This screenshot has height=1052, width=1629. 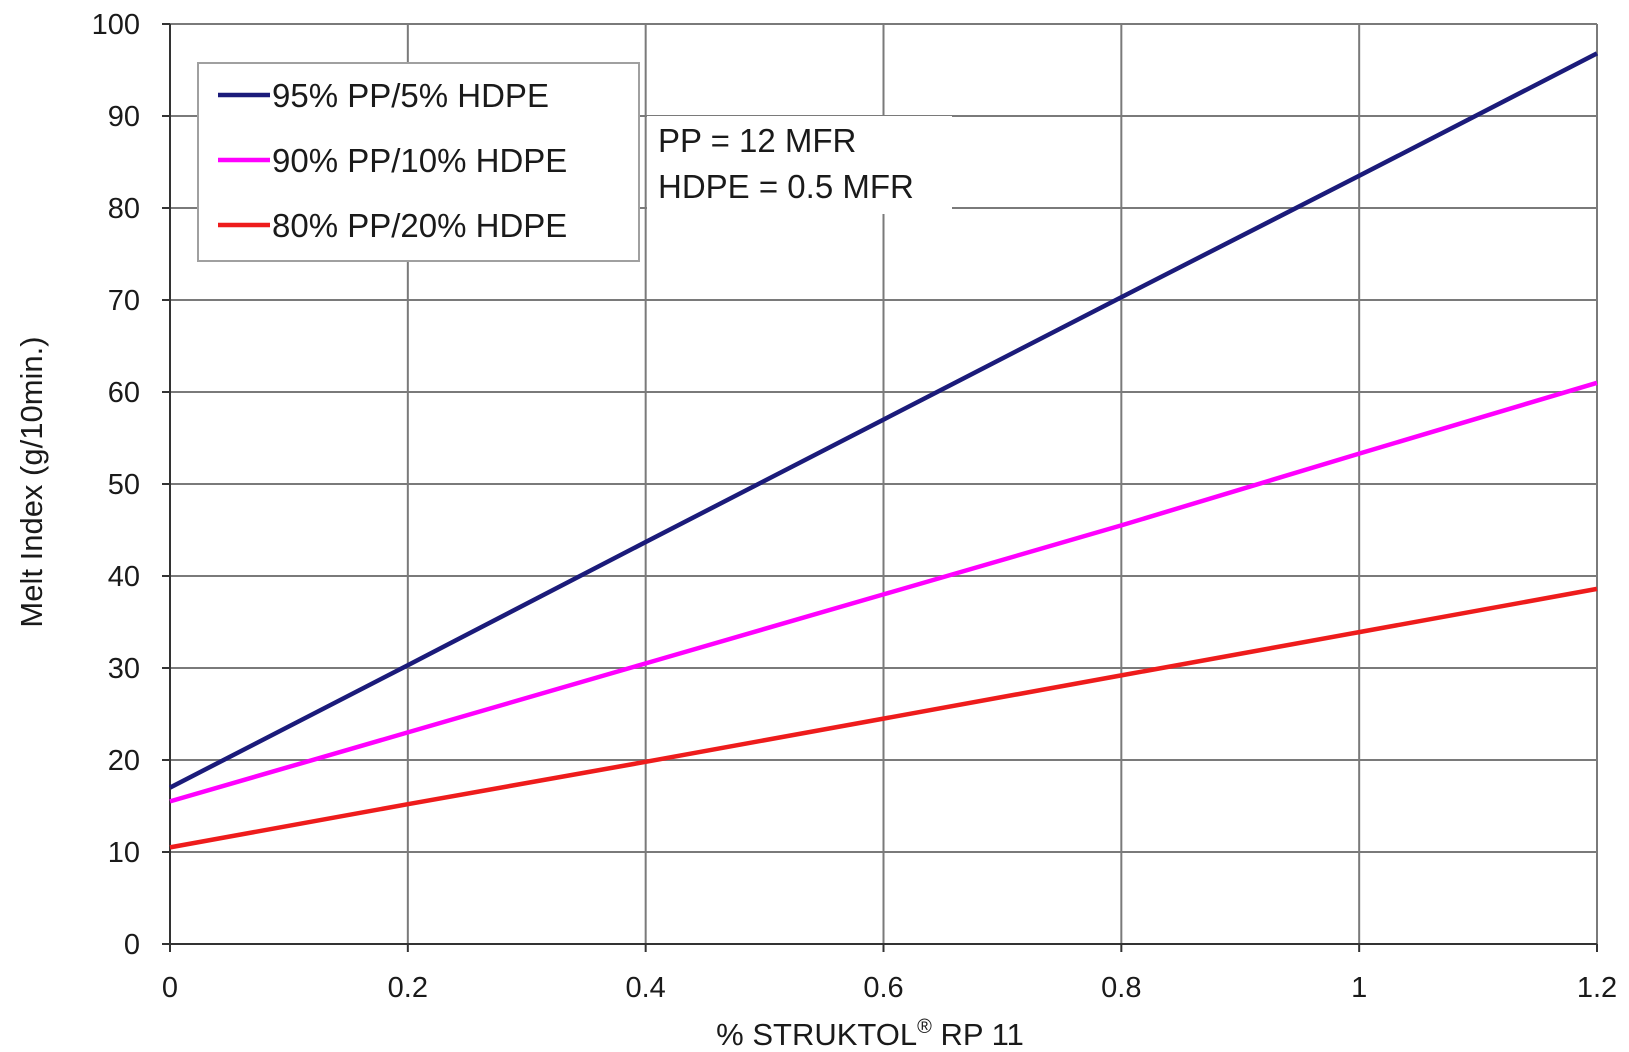 What do you see at coordinates (410, 95) in the screenshot?
I see `legend-label-1: 95% PP/5% HDPE` at bounding box center [410, 95].